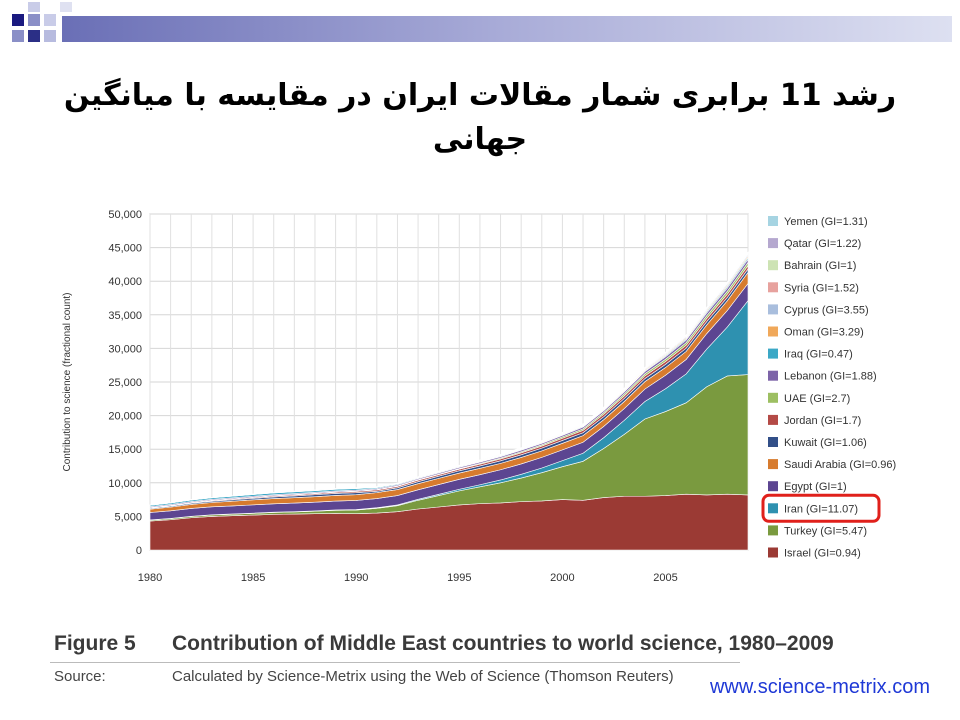  I want to click on y-tick-label: 5,000, so click(128, 517).